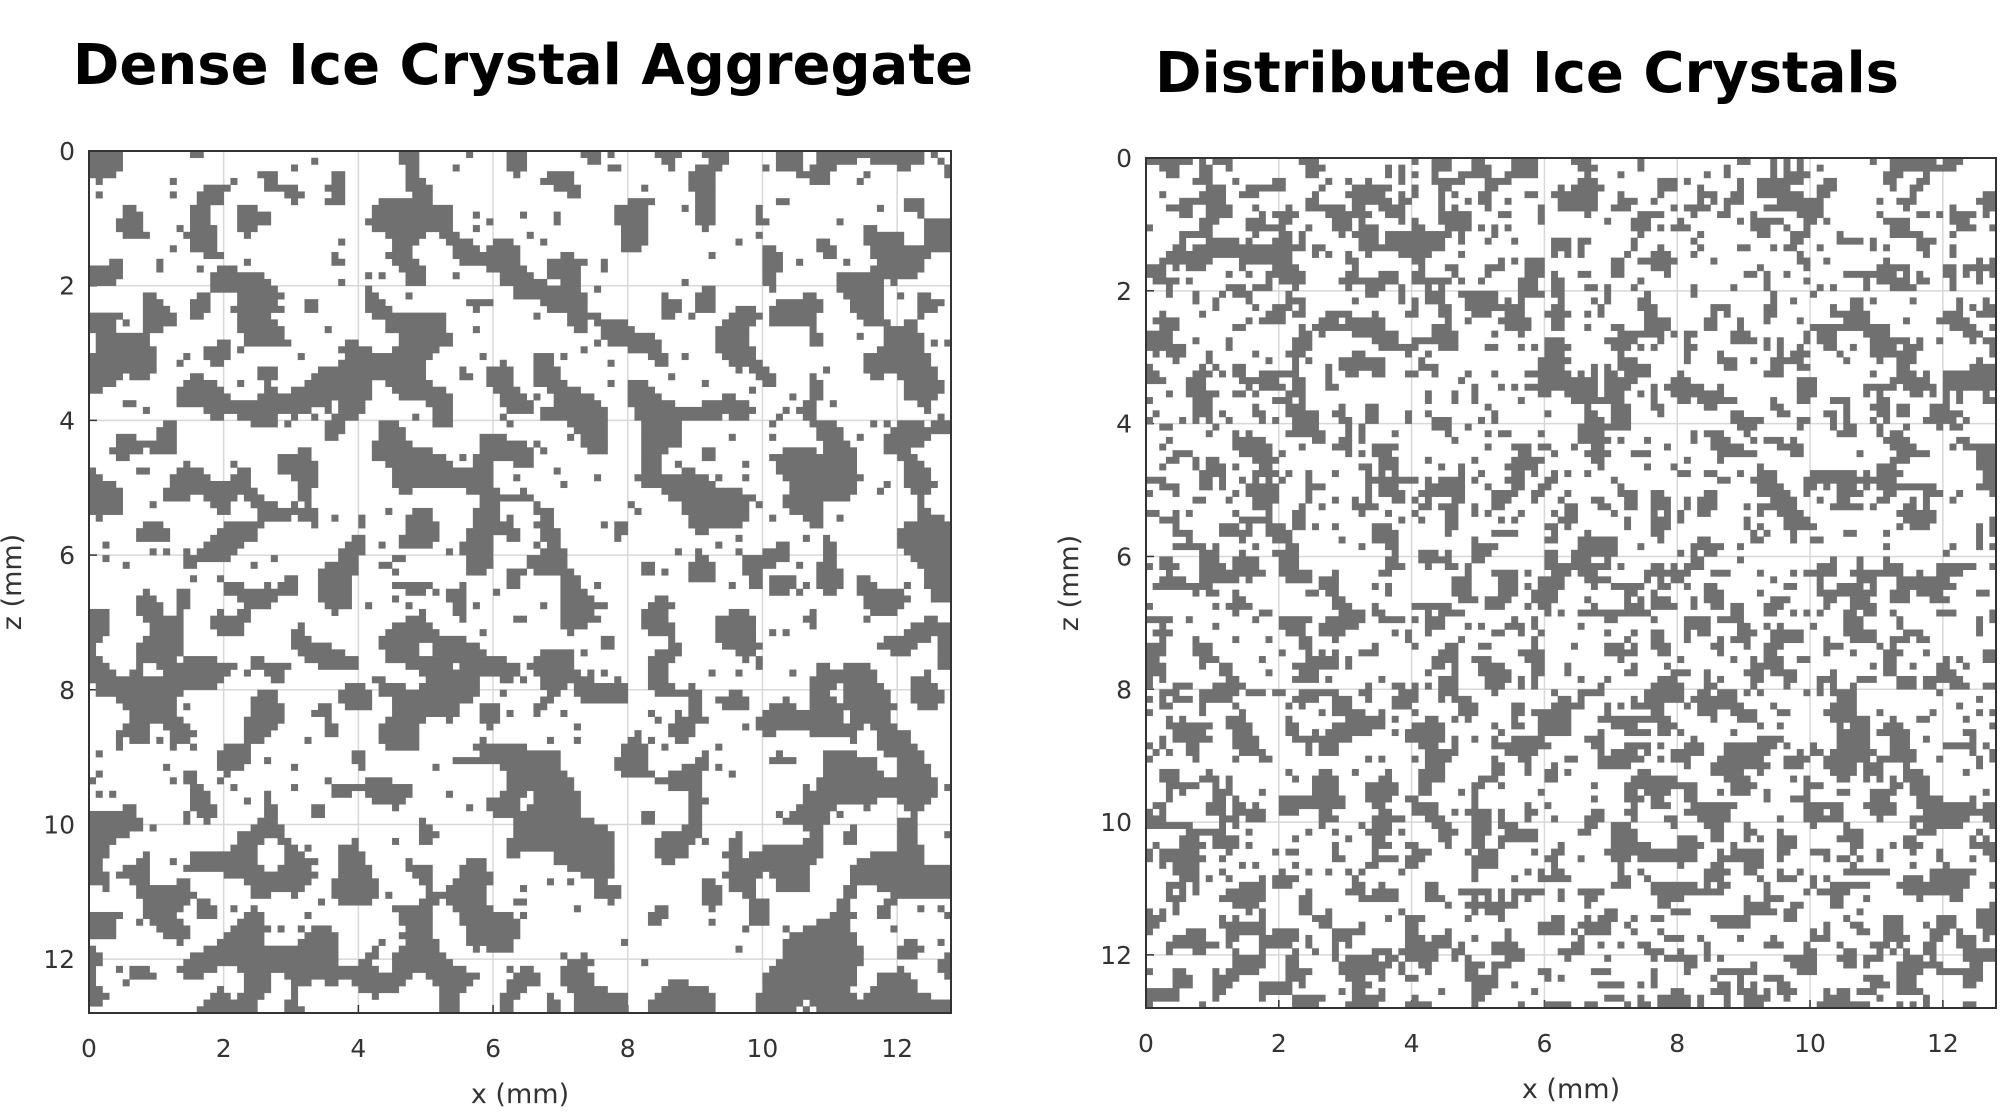 This screenshot has width=2001, height=1114. Describe the element at coordinates (1527, 73) in the screenshot. I see `chart-title: Distributed Ice Crystals` at that location.